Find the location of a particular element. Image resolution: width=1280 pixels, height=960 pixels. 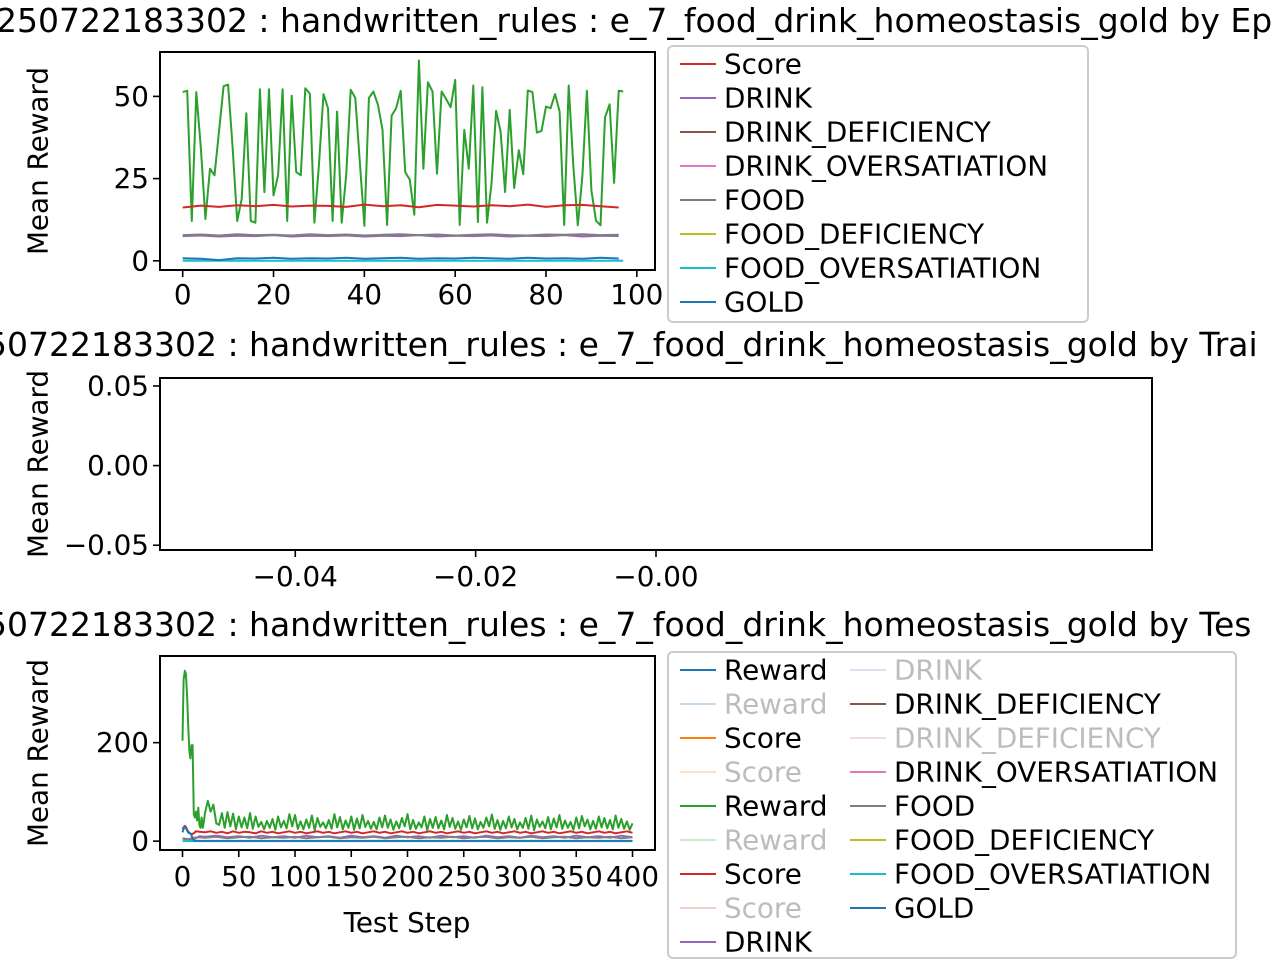

train-y-axis-label: Mean Reward is located at coordinates (38, 464).